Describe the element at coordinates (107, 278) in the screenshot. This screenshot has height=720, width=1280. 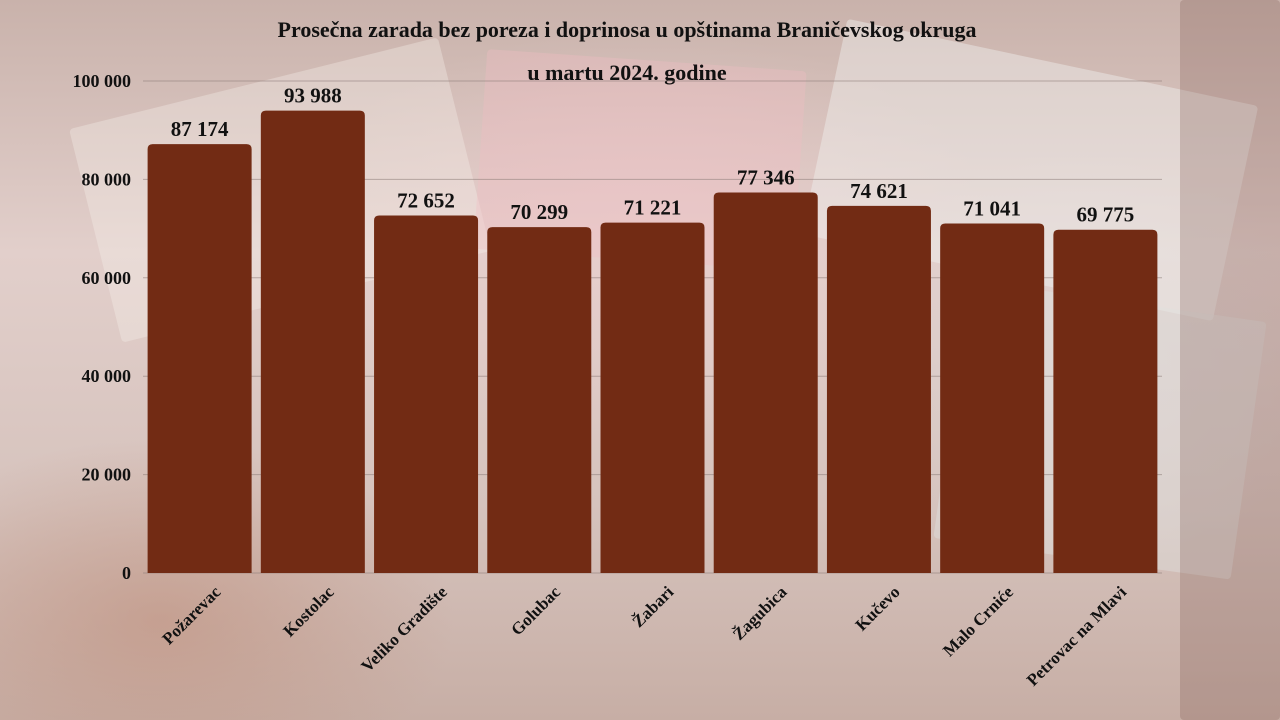
I see `y-tick-label: 60 000` at that location.